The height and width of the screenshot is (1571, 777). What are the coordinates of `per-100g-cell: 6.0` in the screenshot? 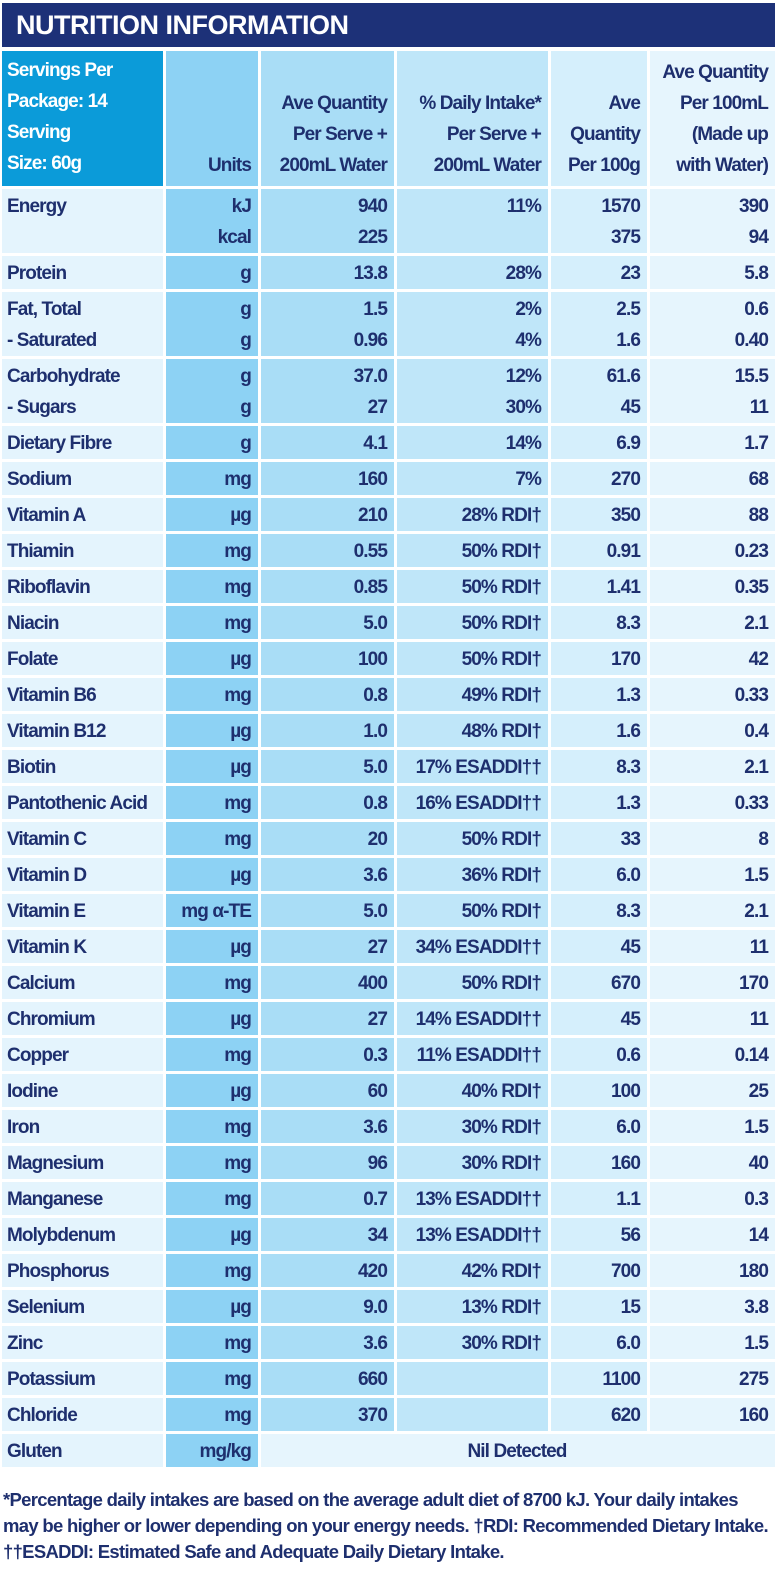 It's located at (599, 1126).